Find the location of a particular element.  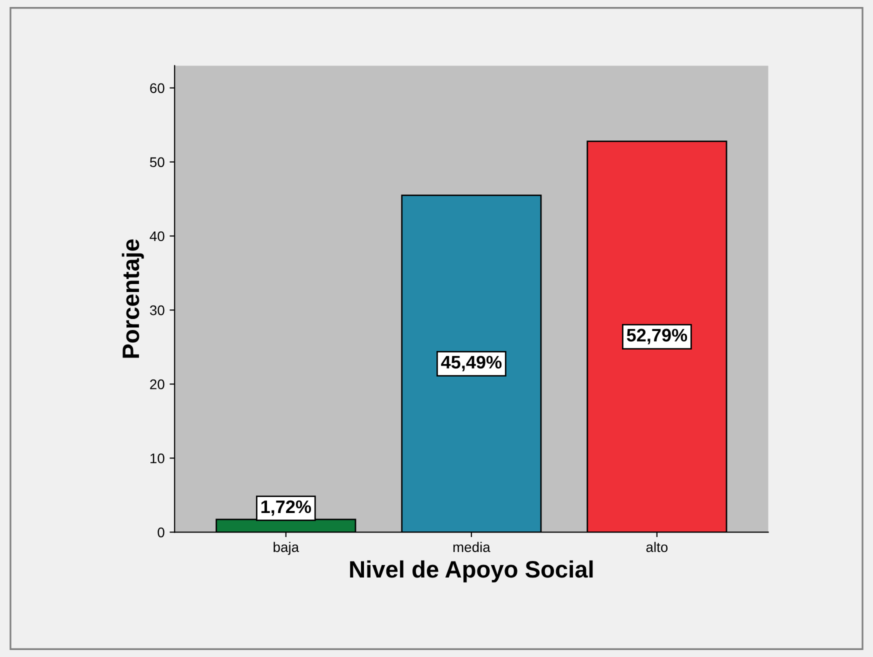

x-tick-label: alto is located at coordinates (657, 547).